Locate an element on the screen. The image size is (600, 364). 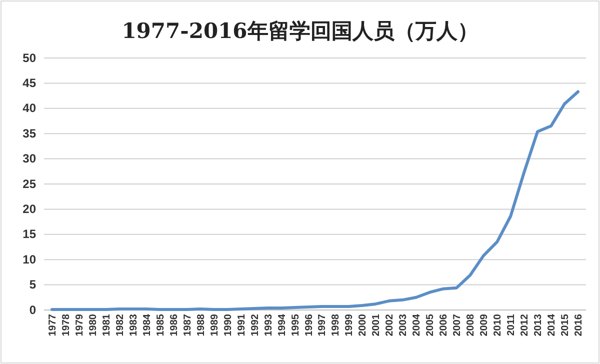
x-tick-label: 1982 is located at coordinates (120, 325).